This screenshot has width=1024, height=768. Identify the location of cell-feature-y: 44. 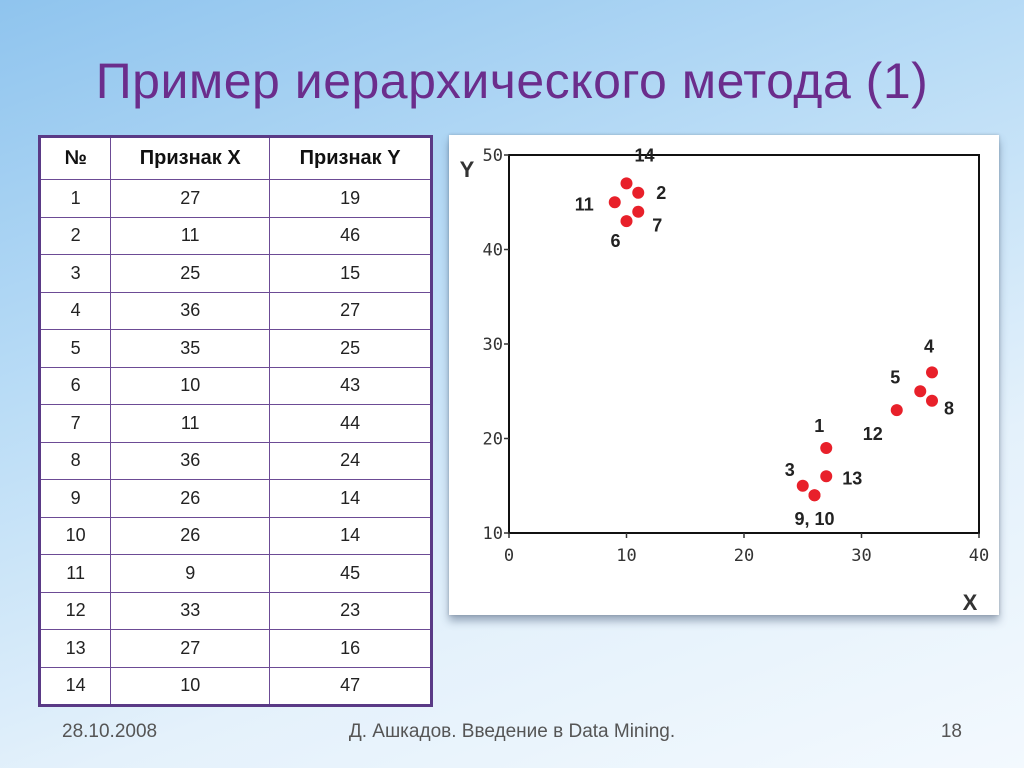
(350, 423).